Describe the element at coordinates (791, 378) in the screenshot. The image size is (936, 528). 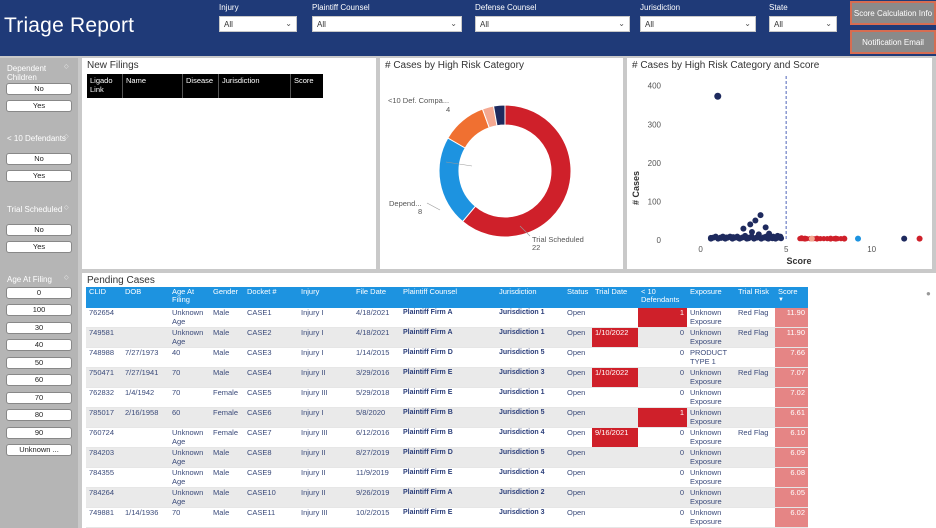
I see `table-cell: 7.07` at that location.